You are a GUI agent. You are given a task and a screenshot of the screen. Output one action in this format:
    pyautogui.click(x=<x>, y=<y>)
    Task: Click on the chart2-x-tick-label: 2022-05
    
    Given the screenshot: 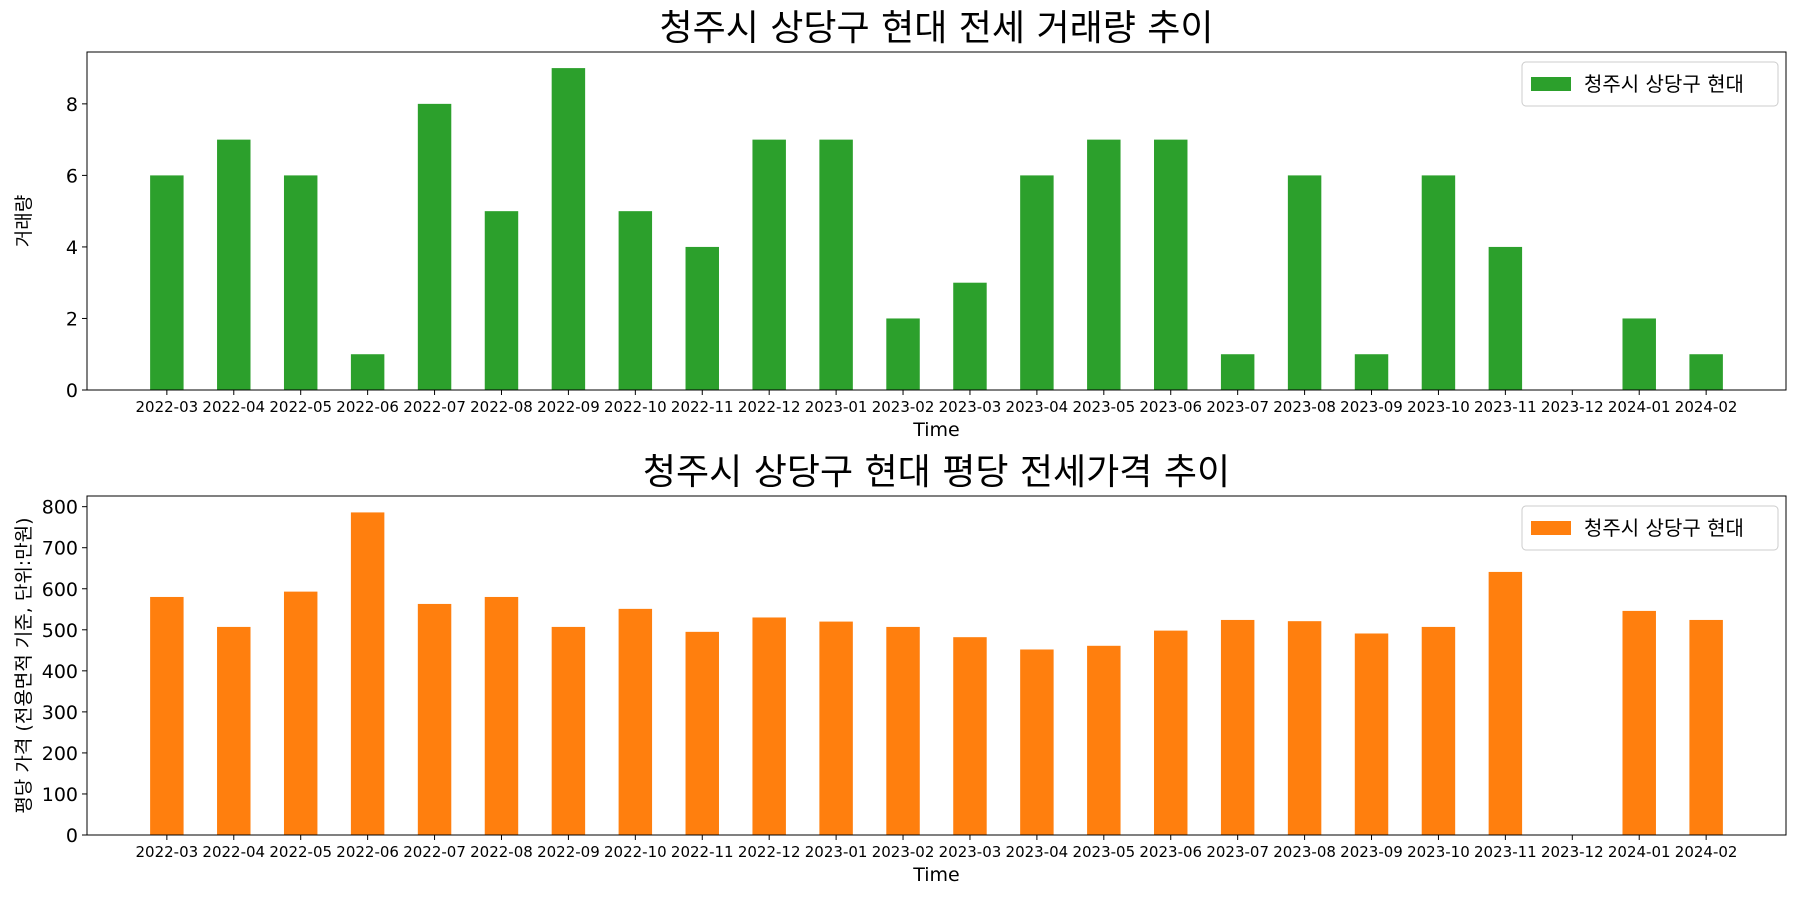 What is the action you would take?
    pyautogui.click(x=300, y=852)
    